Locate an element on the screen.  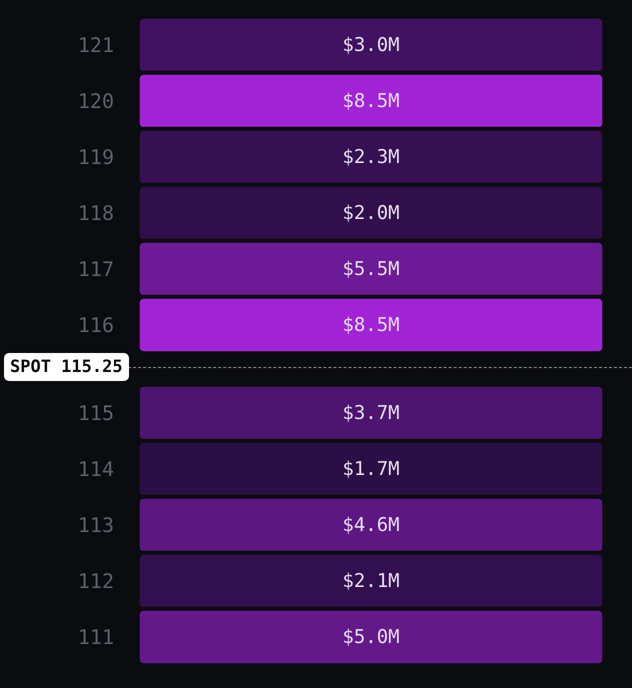
data-label: $2.1M is located at coordinates (371, 581).